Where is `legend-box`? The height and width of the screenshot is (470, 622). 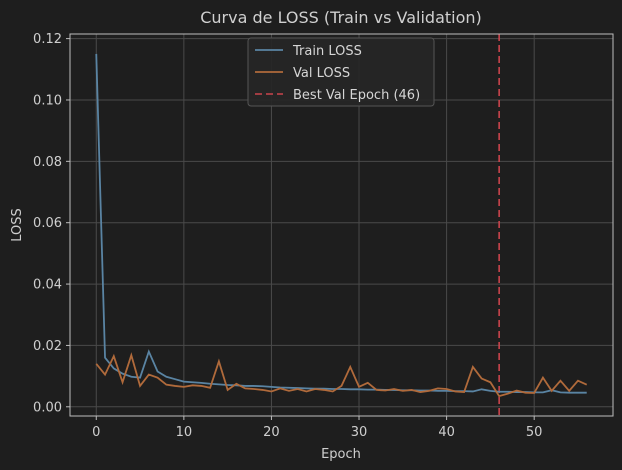
legend-box is located at coordinates (341, 72).